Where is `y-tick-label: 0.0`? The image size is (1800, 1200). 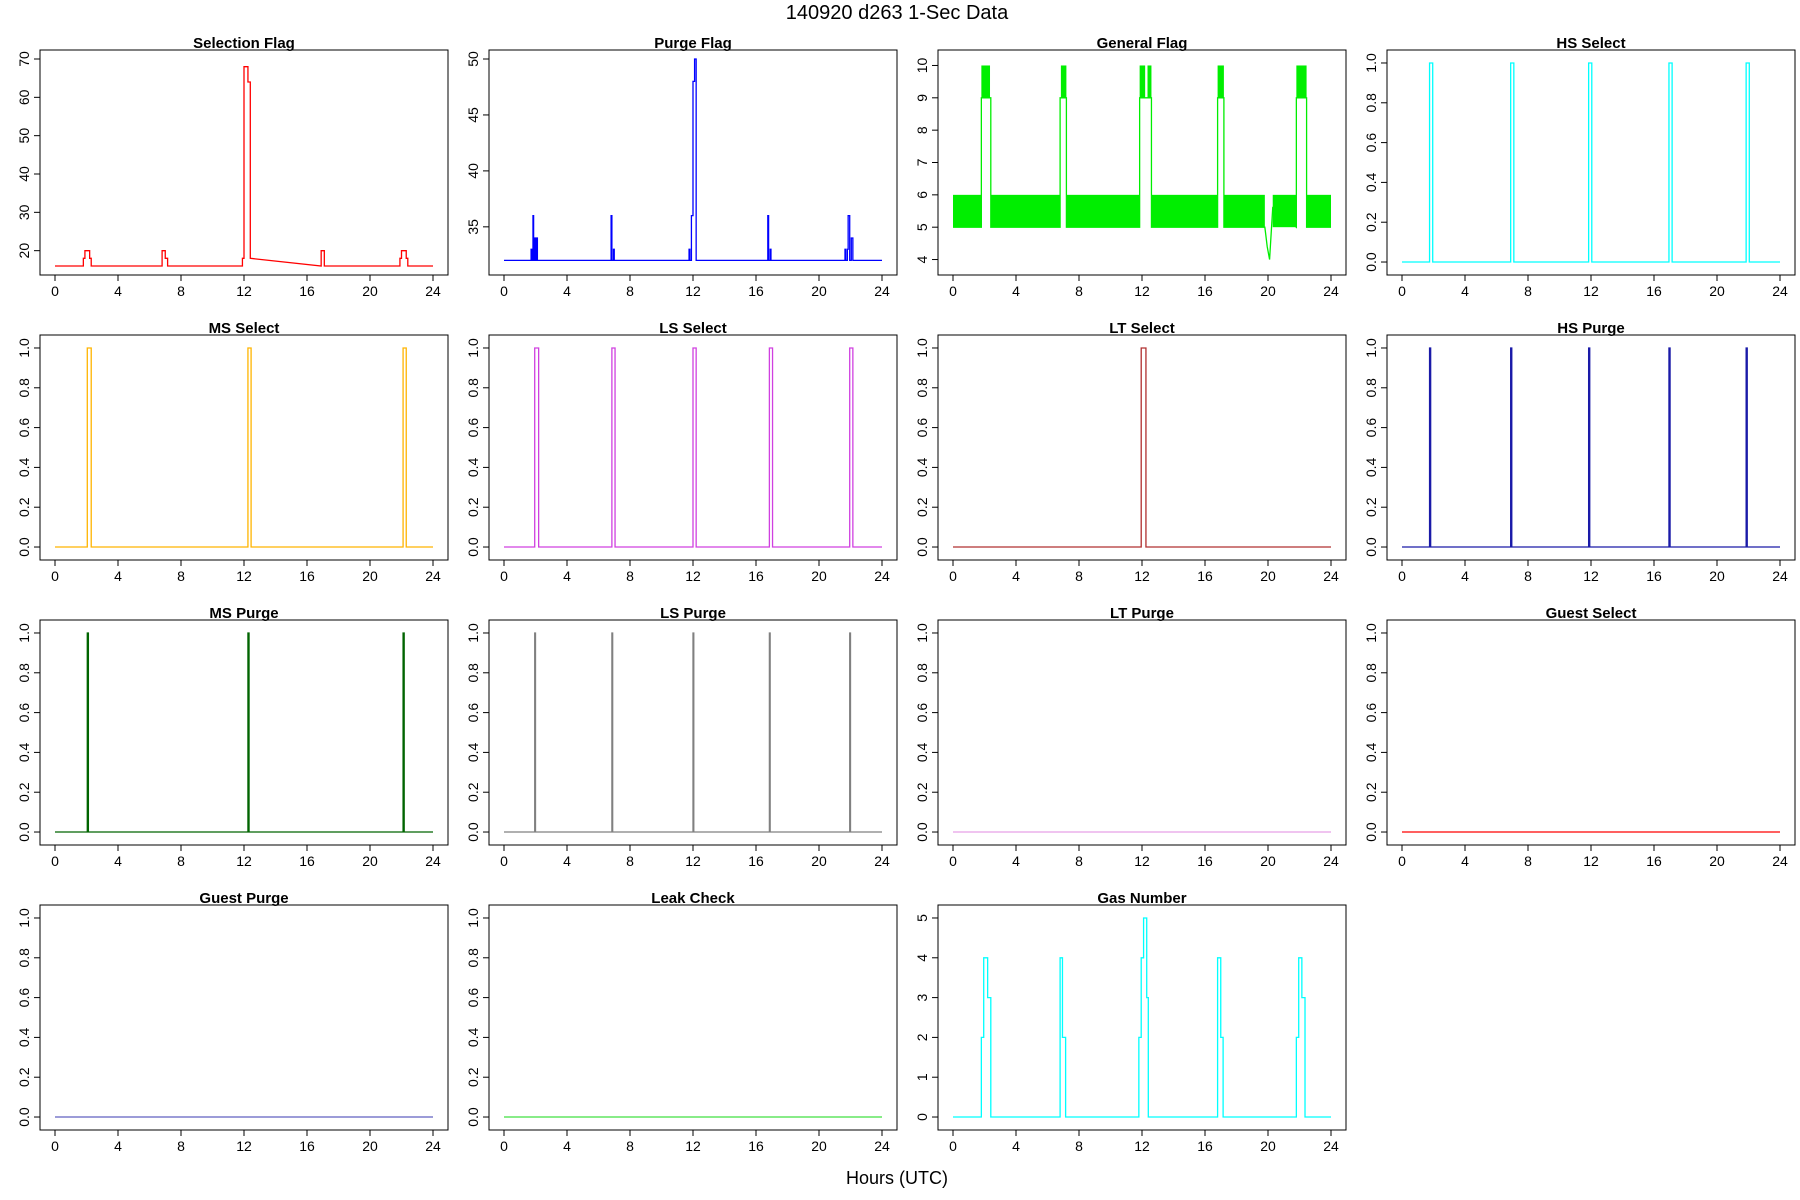
y-tick-label: 0.0 is located at coordinates (922, 832).